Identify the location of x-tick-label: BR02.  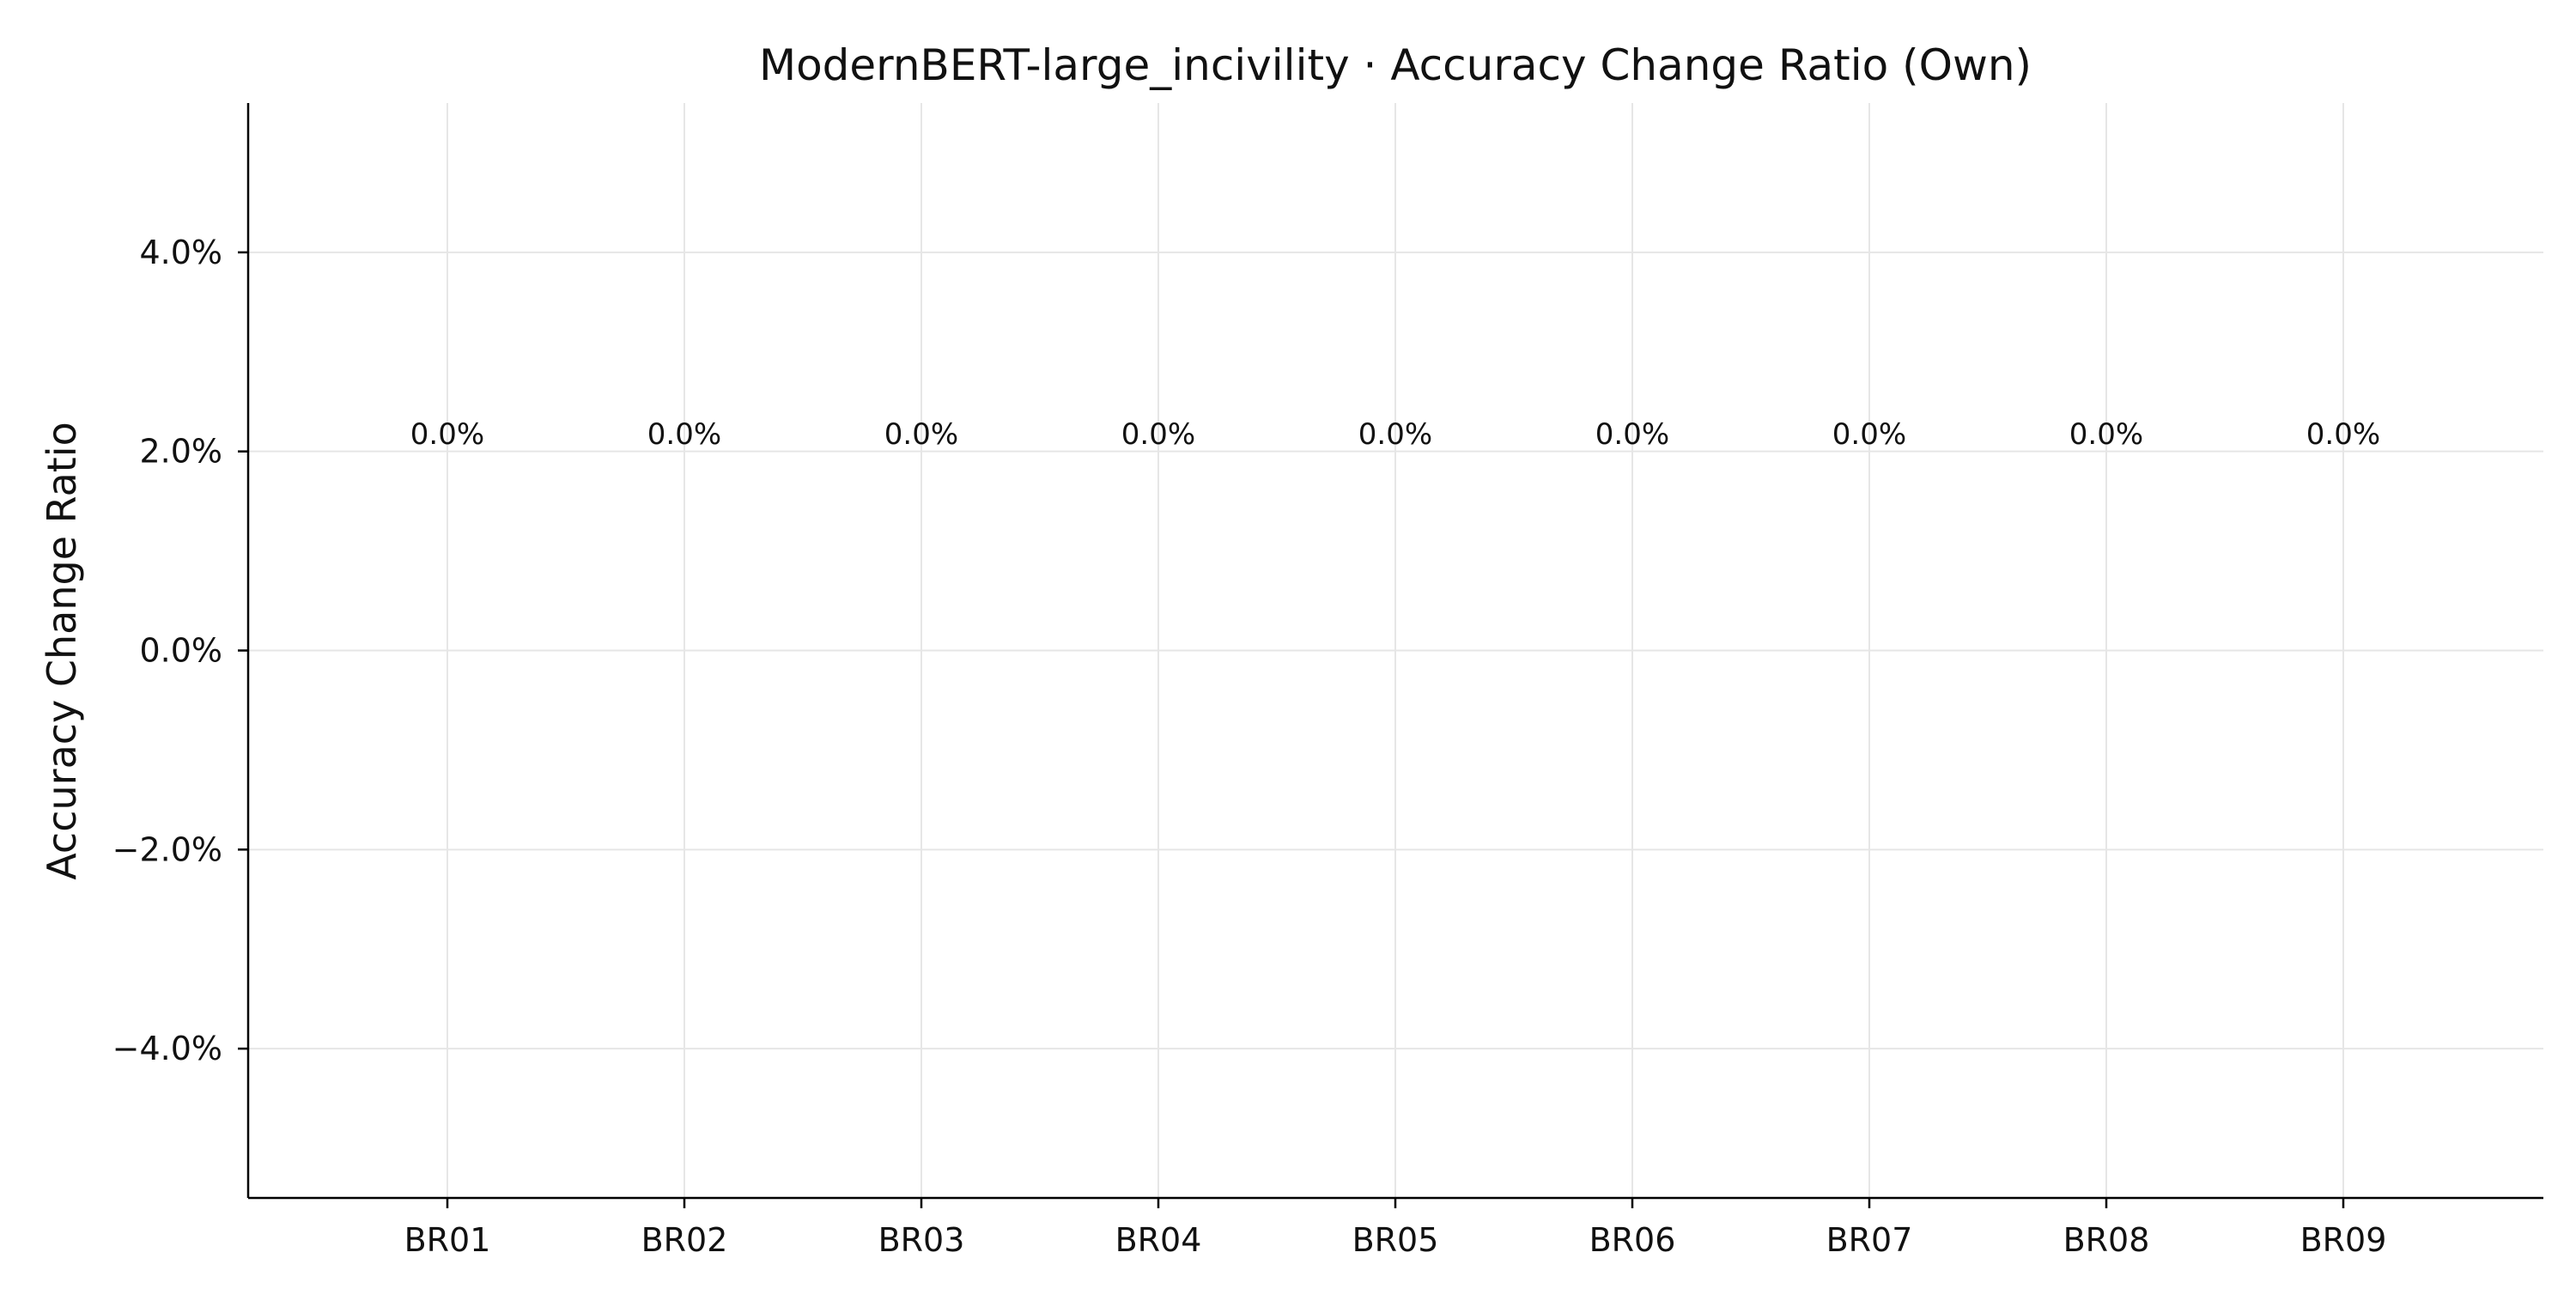
(684, 1240).